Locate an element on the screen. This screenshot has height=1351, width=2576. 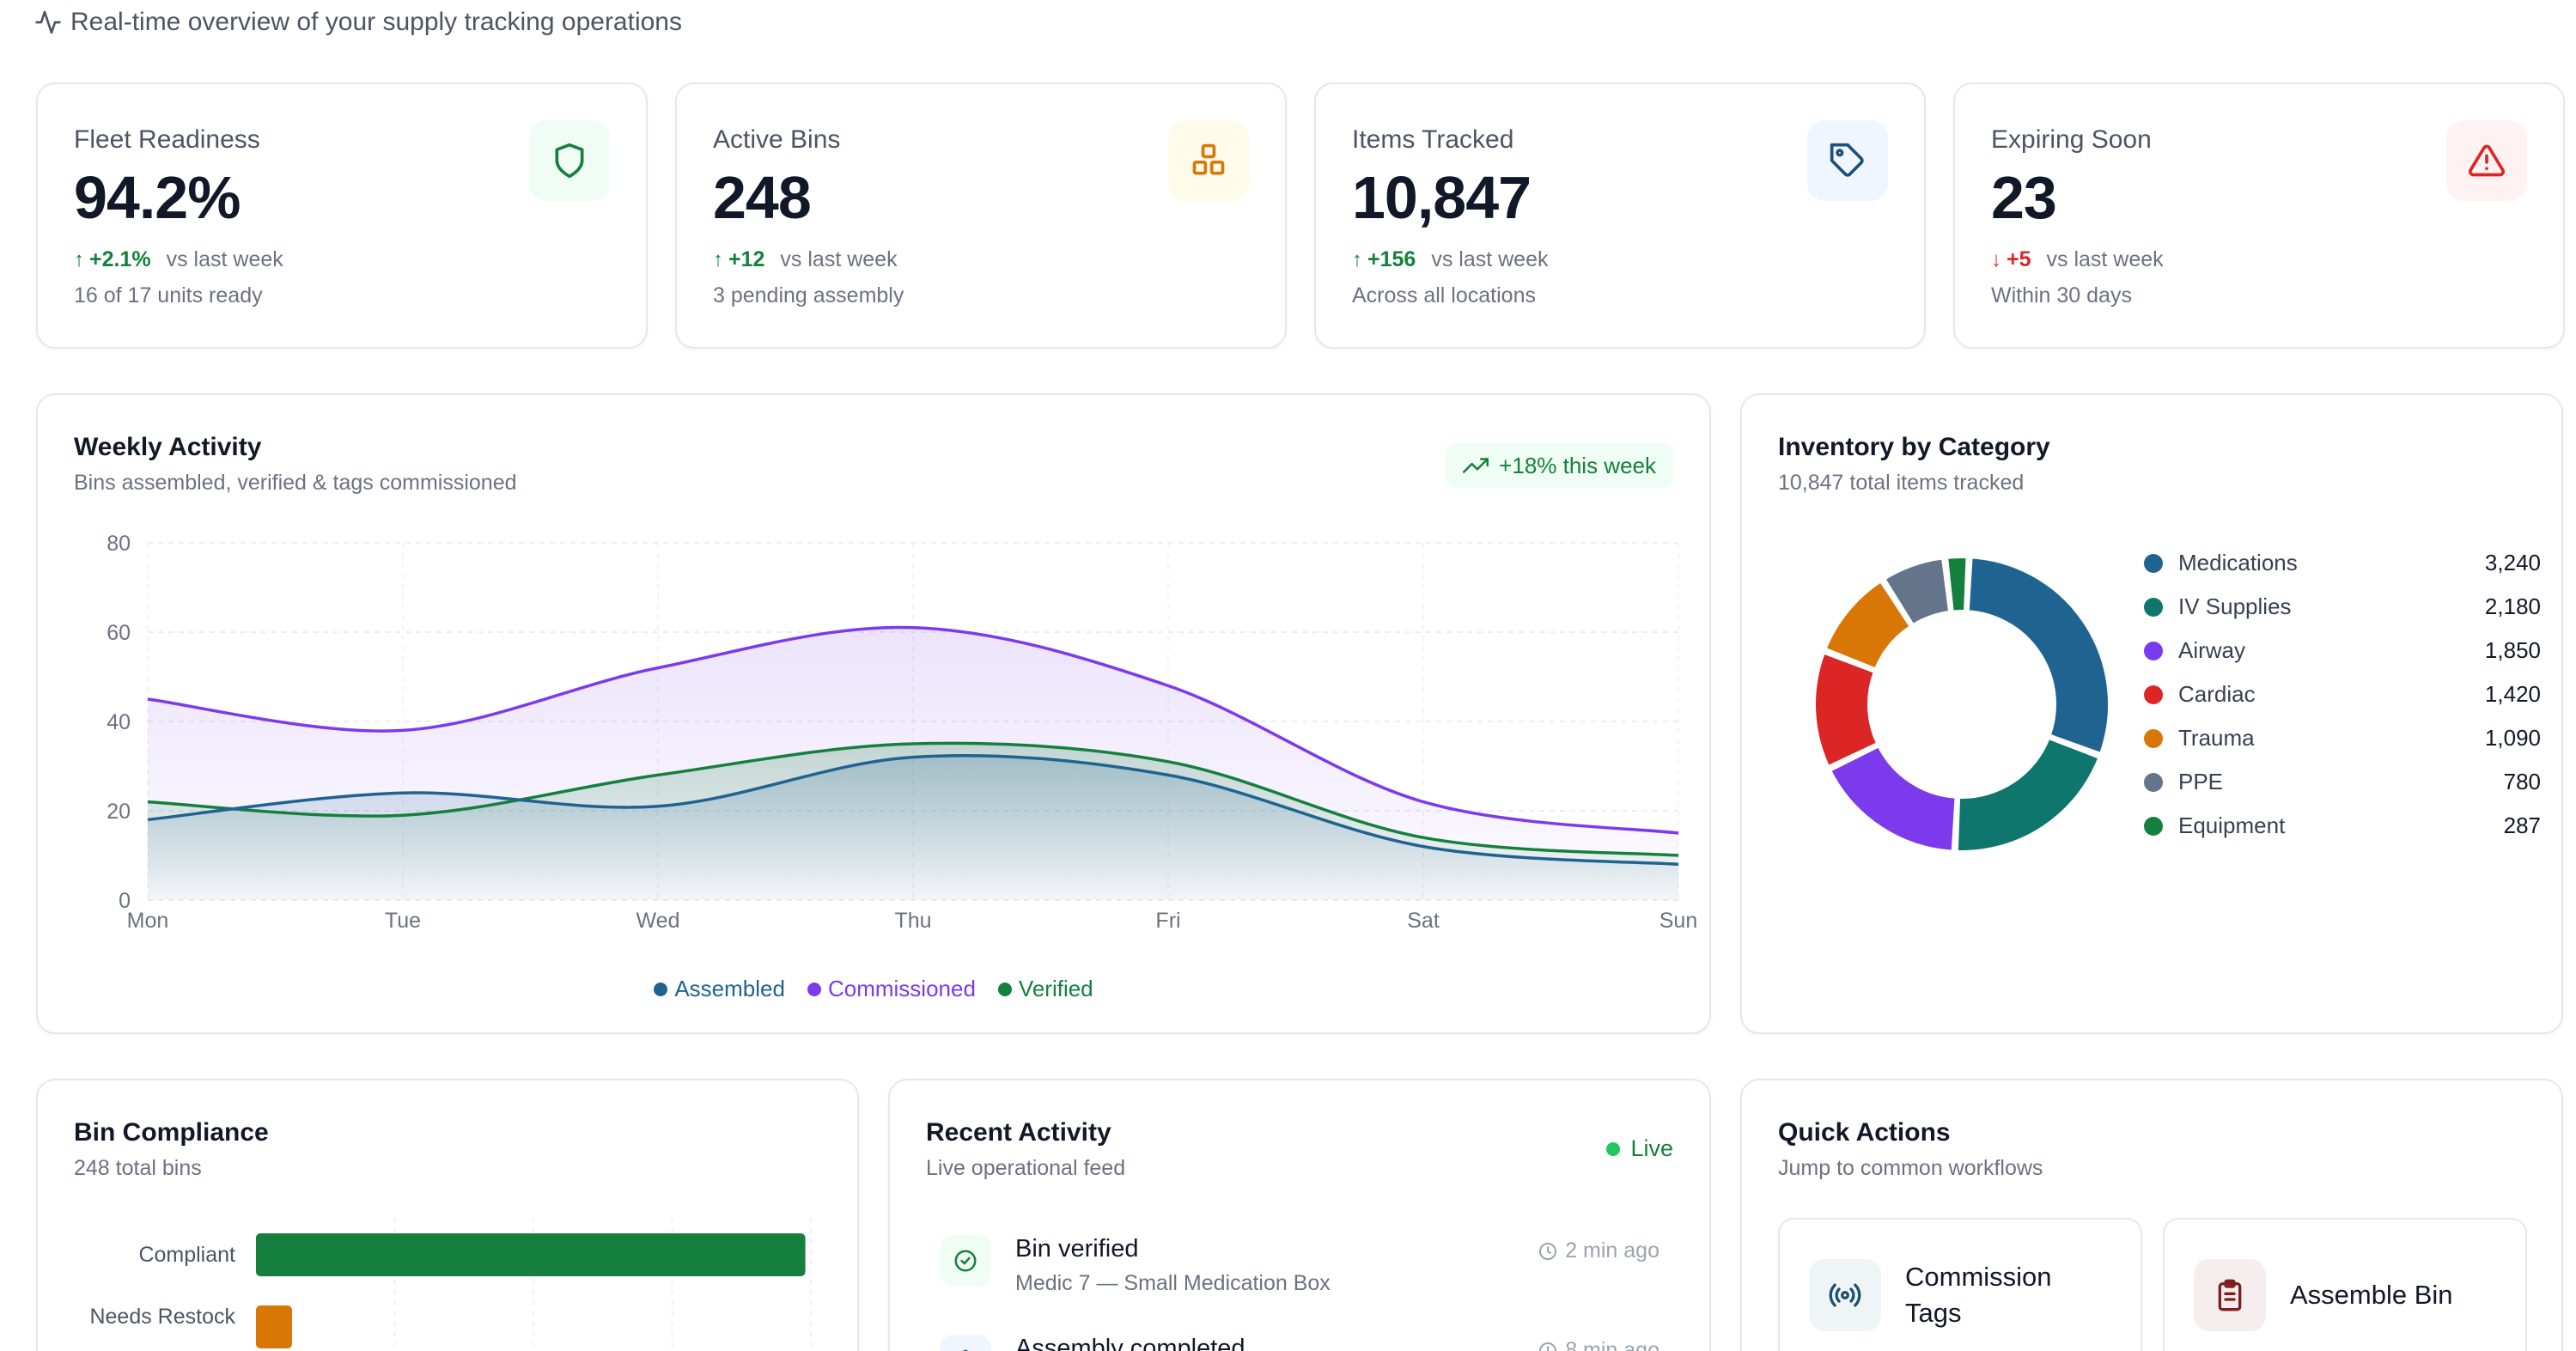
donut-slice-equipment is located at coordinates (1957, 584).